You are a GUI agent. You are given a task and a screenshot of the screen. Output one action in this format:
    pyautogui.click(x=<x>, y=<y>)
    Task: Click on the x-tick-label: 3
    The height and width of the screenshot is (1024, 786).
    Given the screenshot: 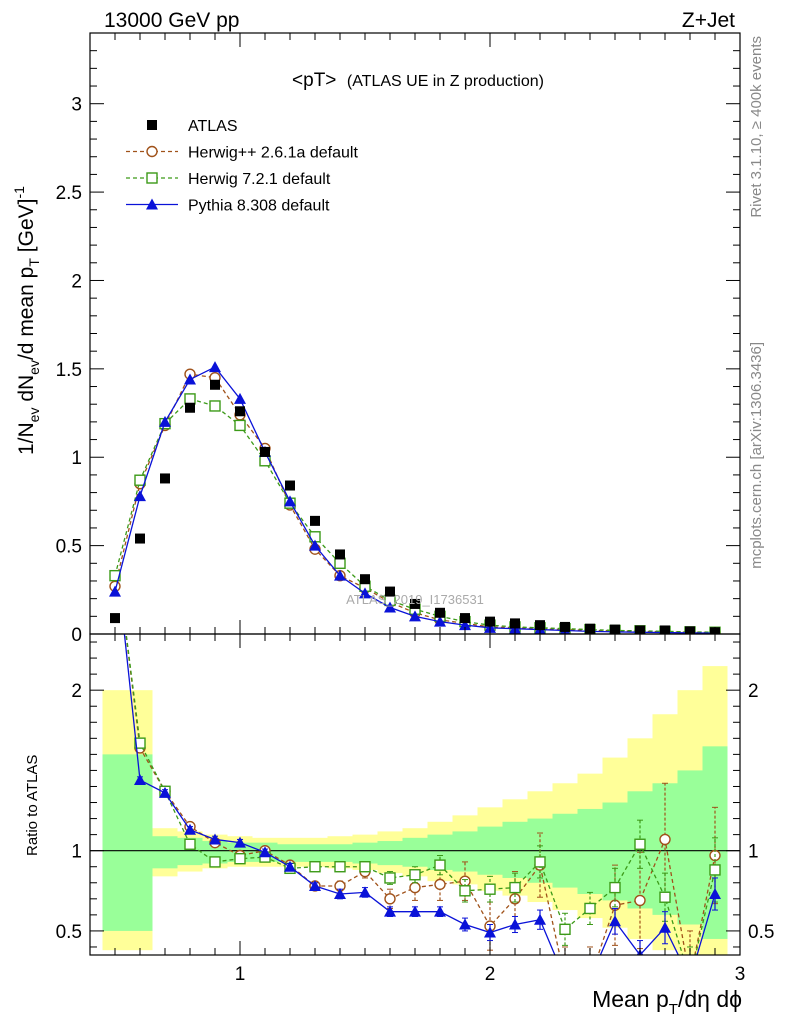 What is the action you would take?
    pyautogui.click(x=740, y=974)
    